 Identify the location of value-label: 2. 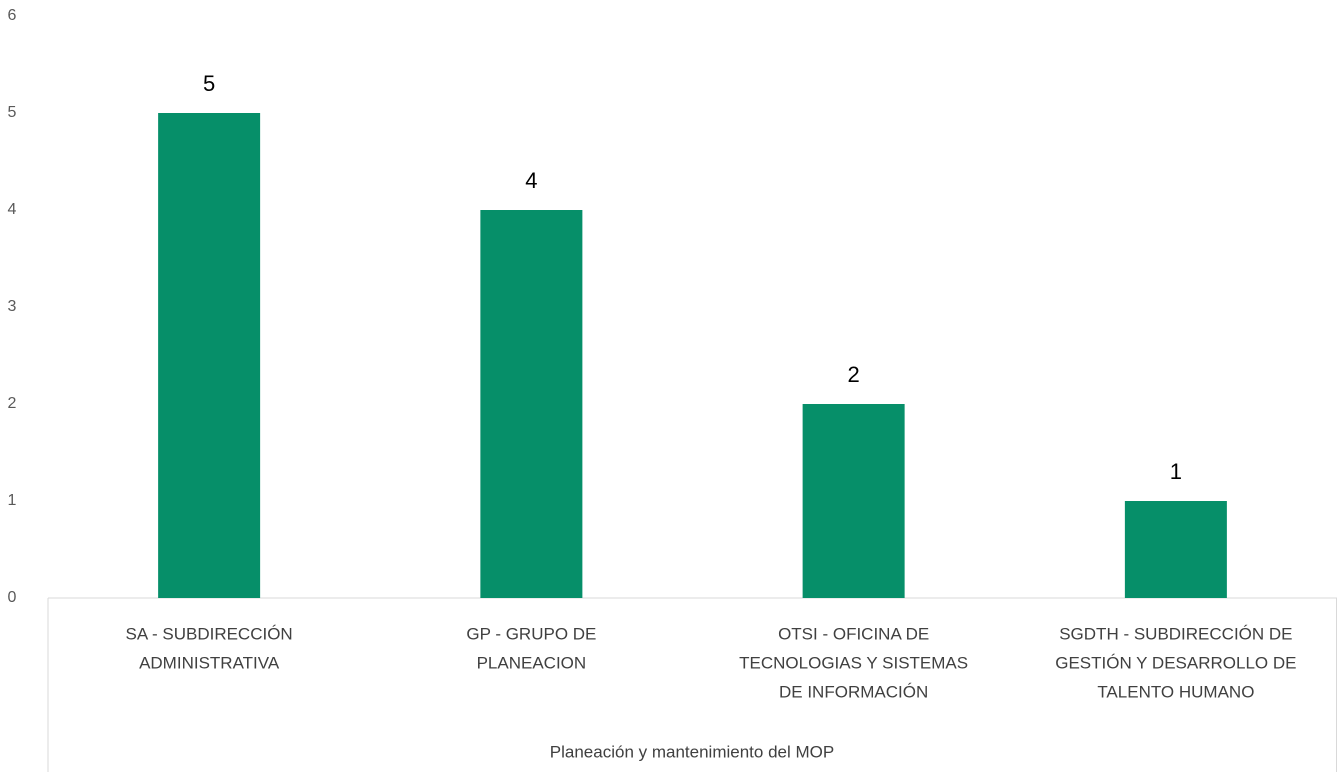
(854, 374).